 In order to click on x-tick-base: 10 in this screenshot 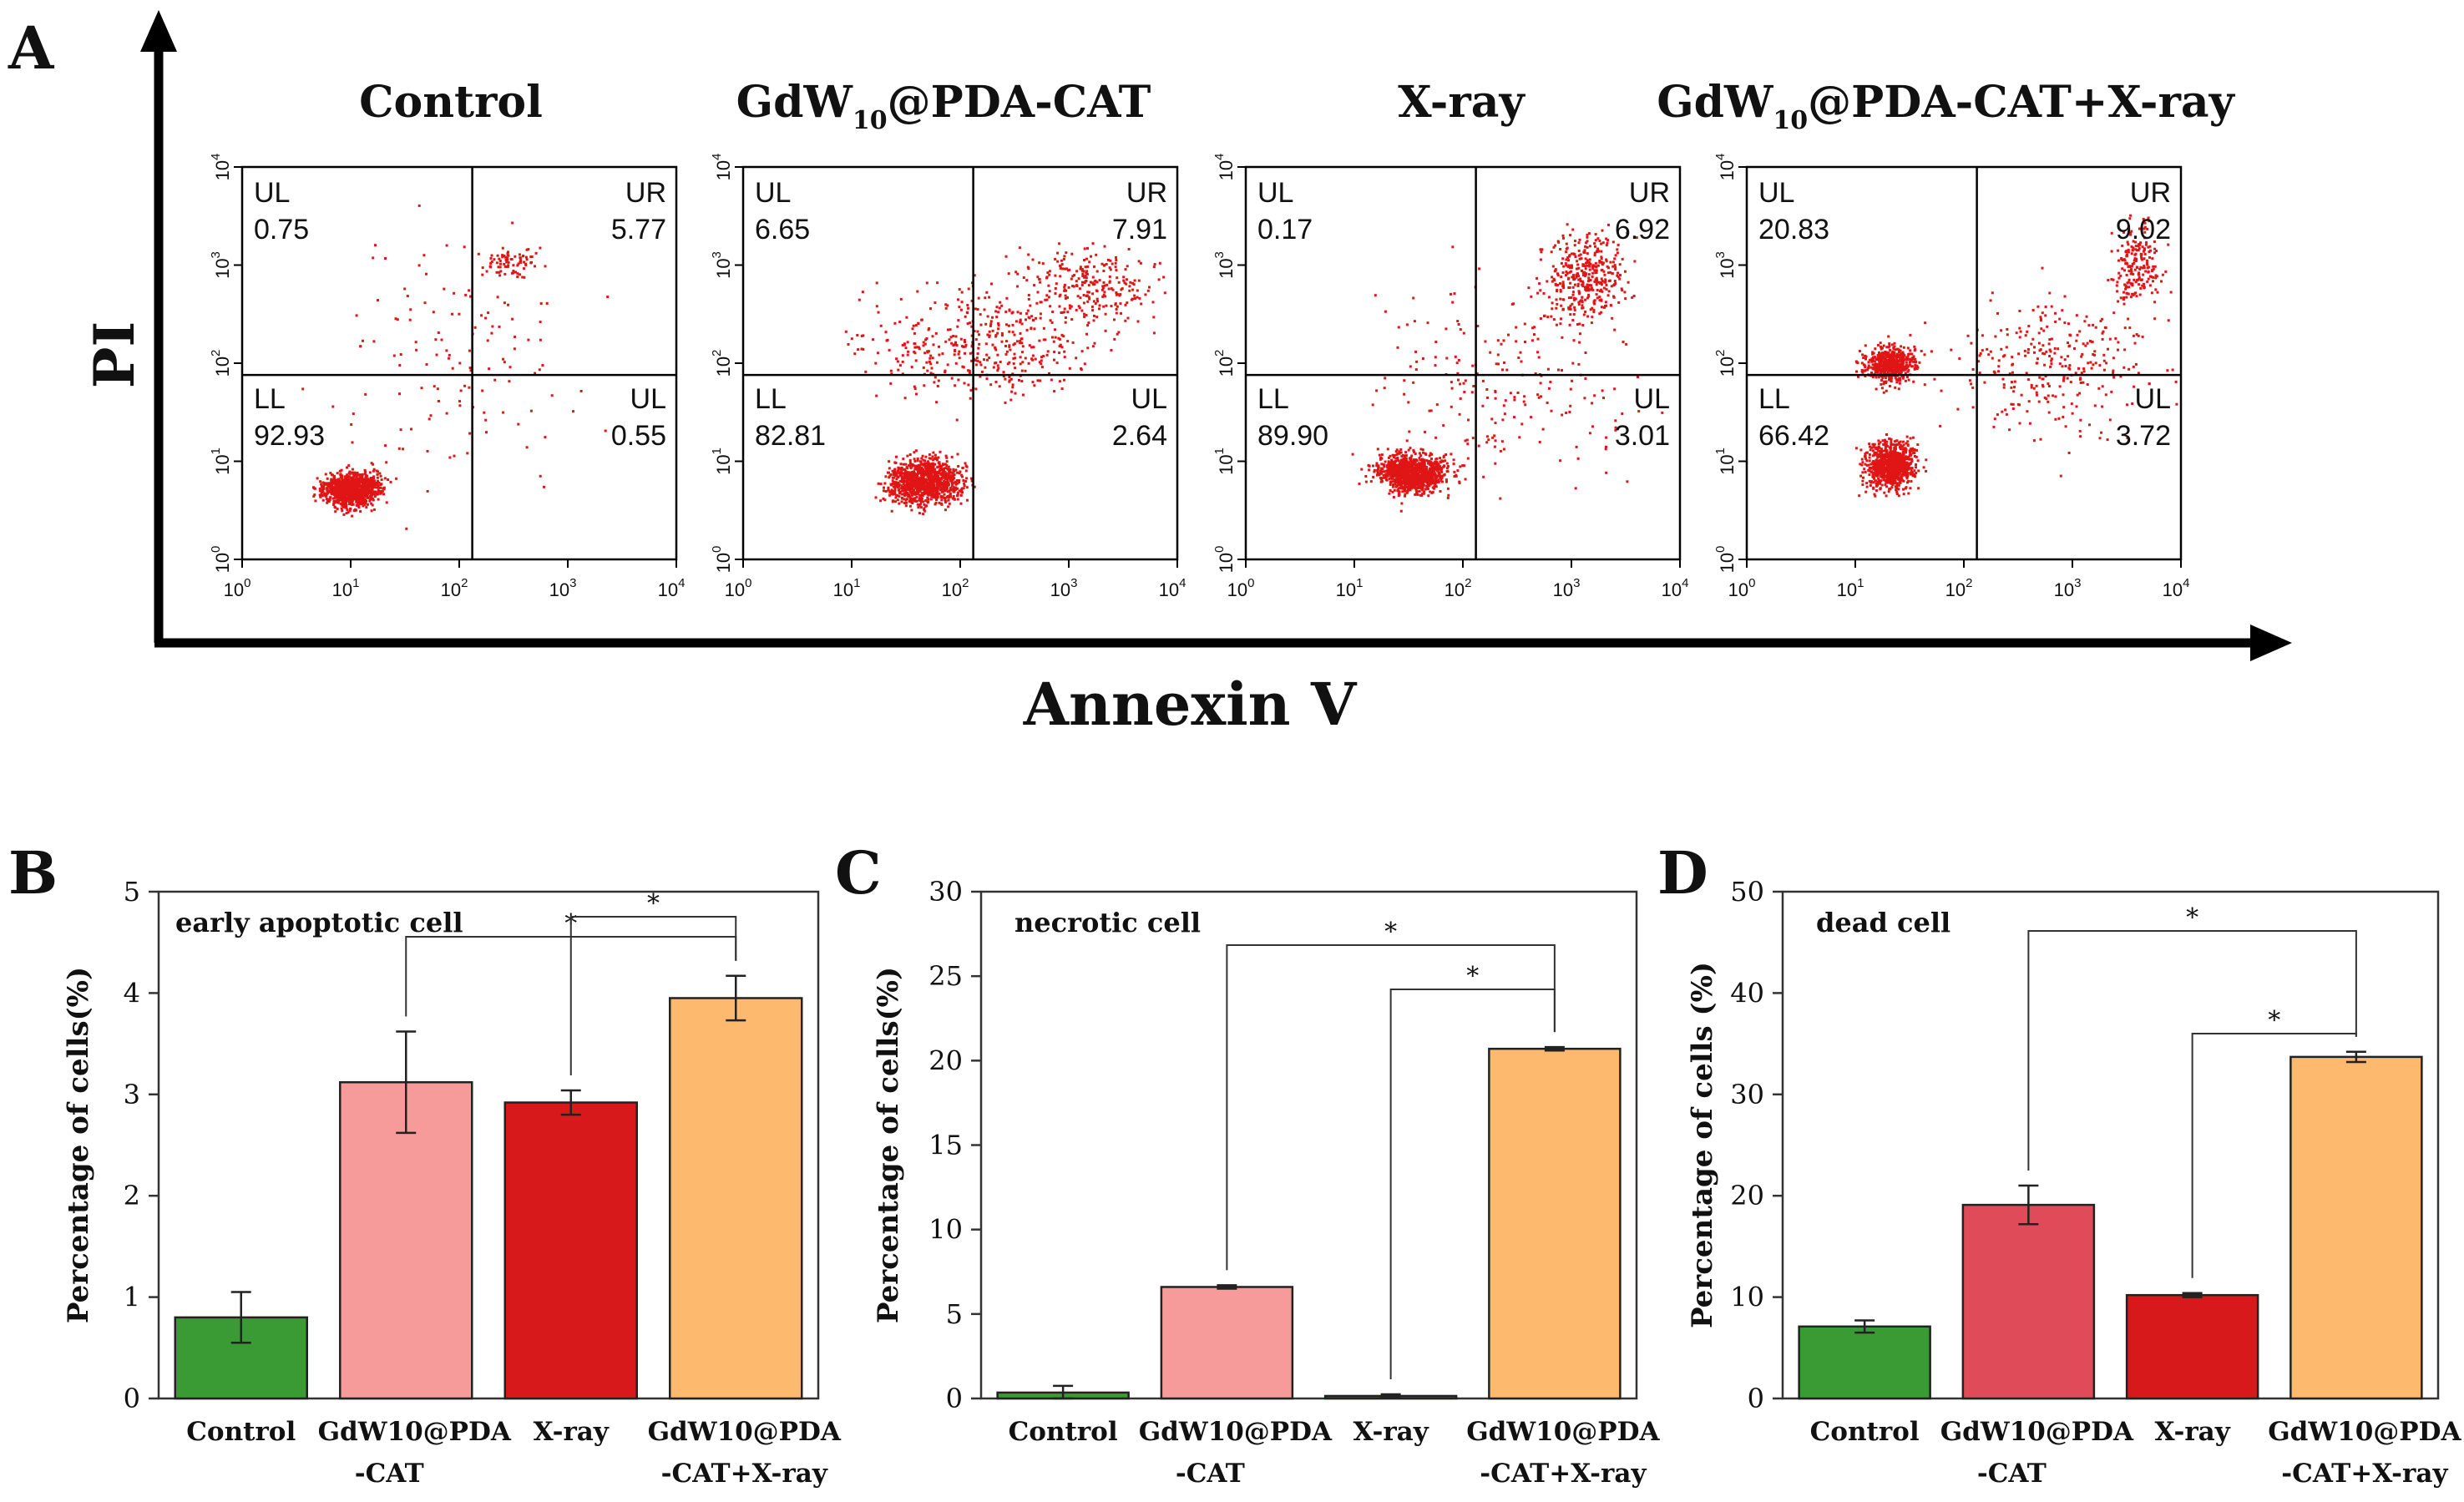, I will do `click(342, 589)`.